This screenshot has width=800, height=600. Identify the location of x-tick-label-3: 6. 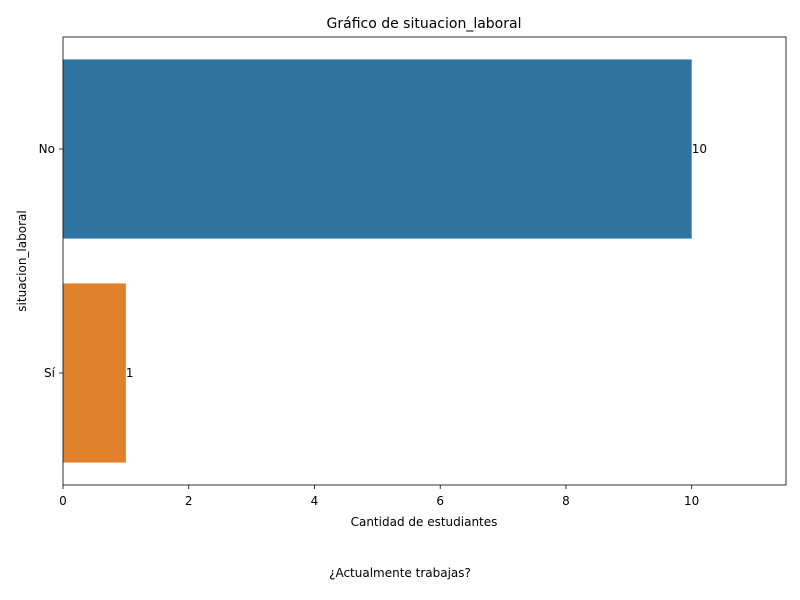
(440, 501).